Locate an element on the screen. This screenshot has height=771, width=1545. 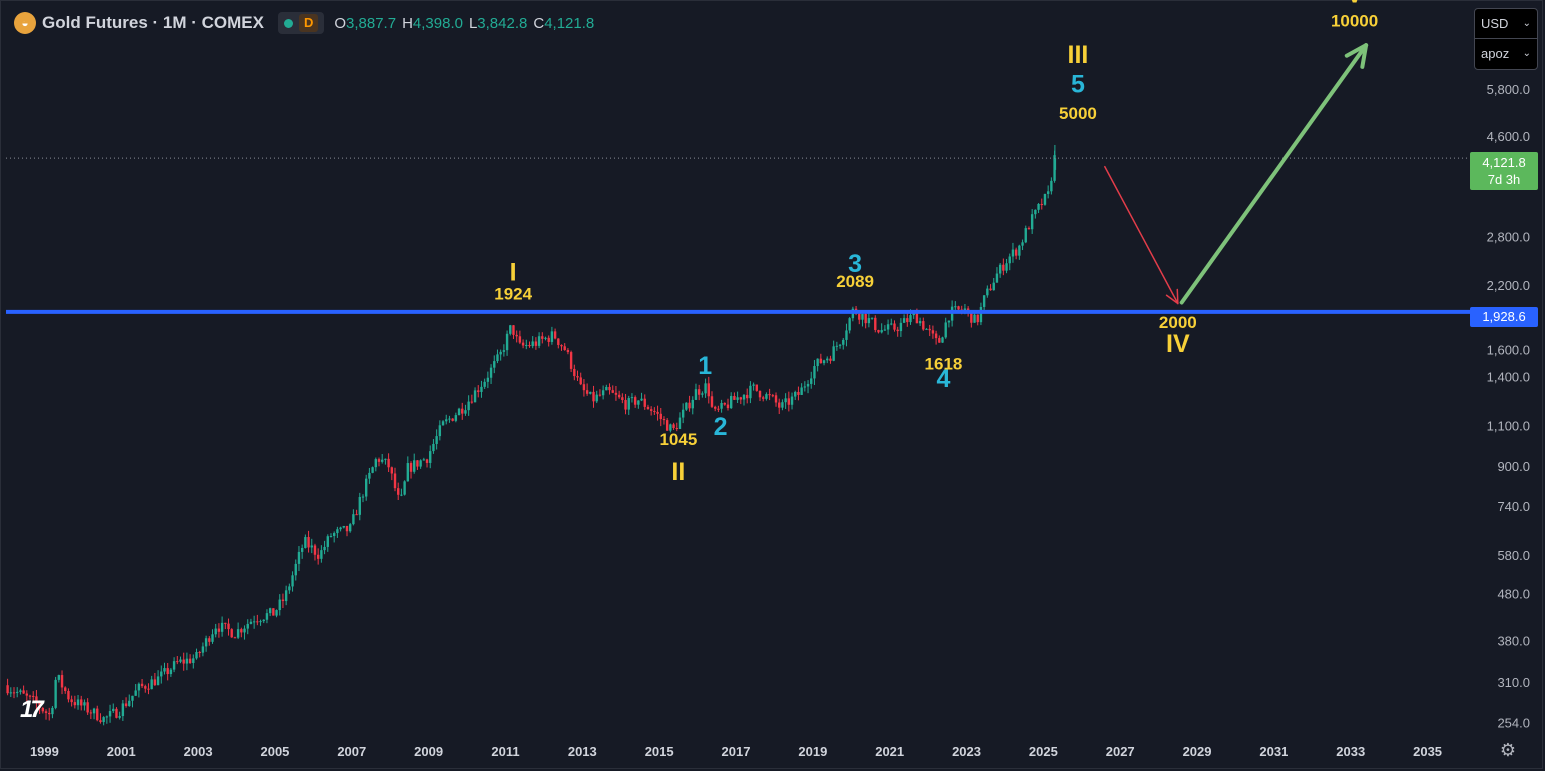
y-tick-label: 480.0 is located at coordinates (1513, 593).